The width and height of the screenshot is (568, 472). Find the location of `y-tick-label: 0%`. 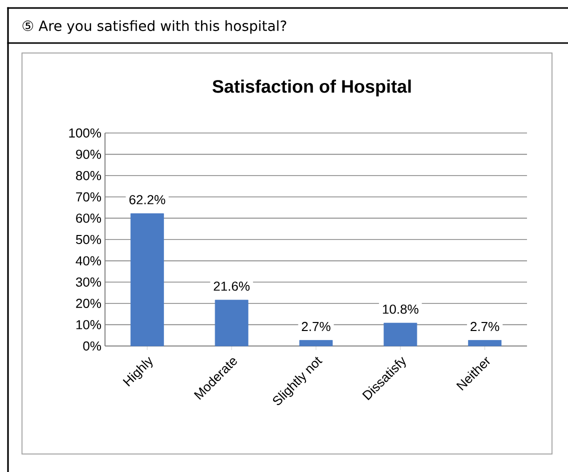

y-tick-label: 0% is located at coordinates (92, 346).